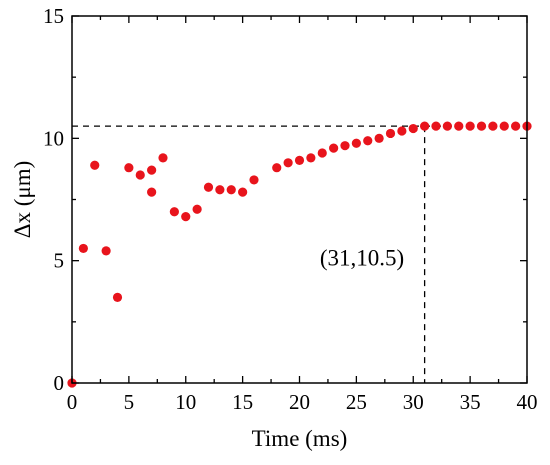 The image size is (550, 465). What do you see at coordinates (129, 402) in the screenshot?
I see `x-tick-label: 5` at bounding box center [129, 402].